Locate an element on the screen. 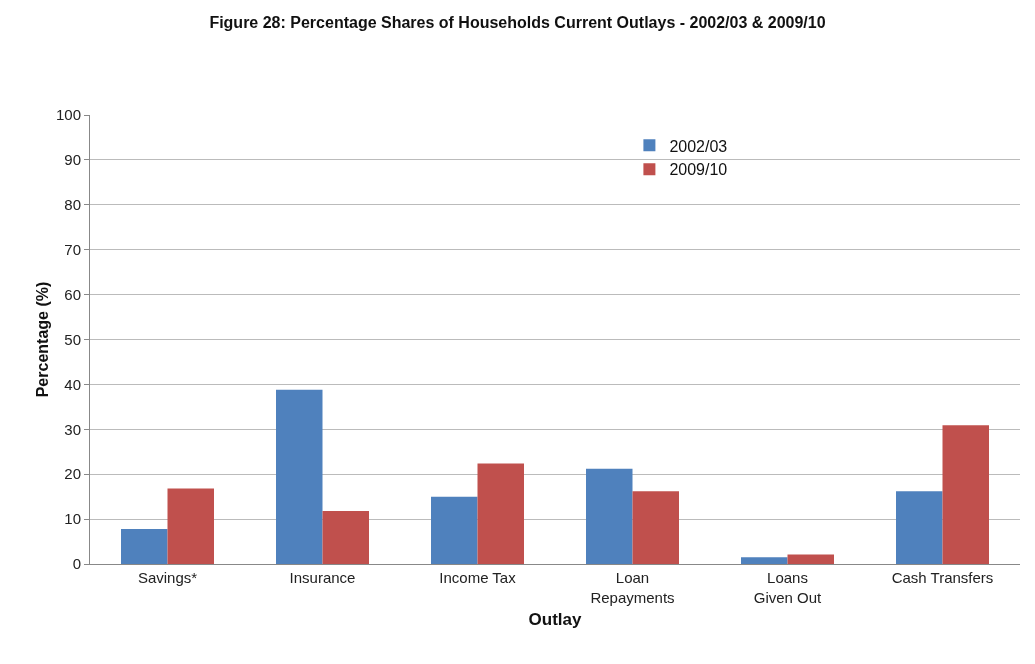 The height and width of the screenshot is (664, 1035). y-tick-label: 40 is located at coordinates (72, 384).